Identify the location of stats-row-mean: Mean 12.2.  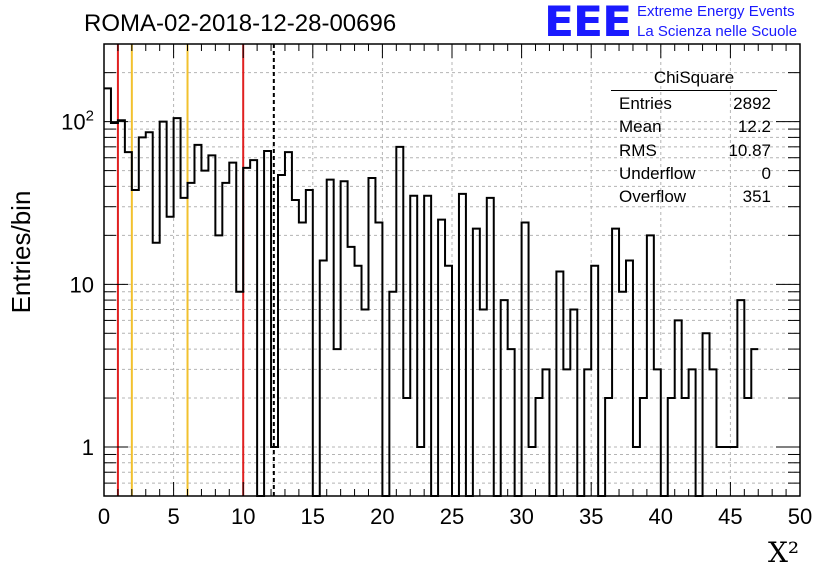
(694, 126).